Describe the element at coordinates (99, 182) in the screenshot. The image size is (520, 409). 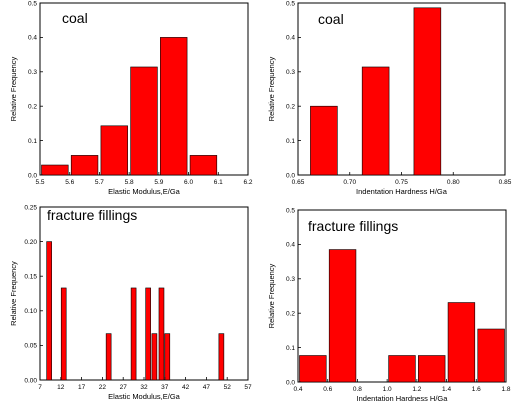
I see `x-tick-label: 5.7` at that location.